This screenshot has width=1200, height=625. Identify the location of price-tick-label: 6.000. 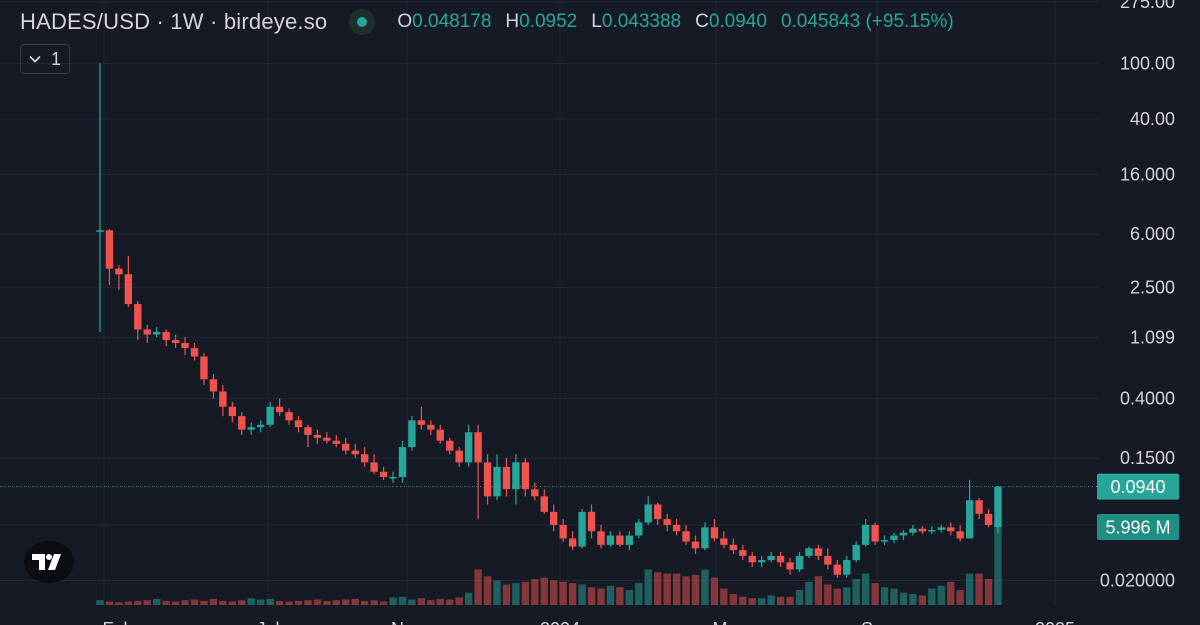
(1152, 234).